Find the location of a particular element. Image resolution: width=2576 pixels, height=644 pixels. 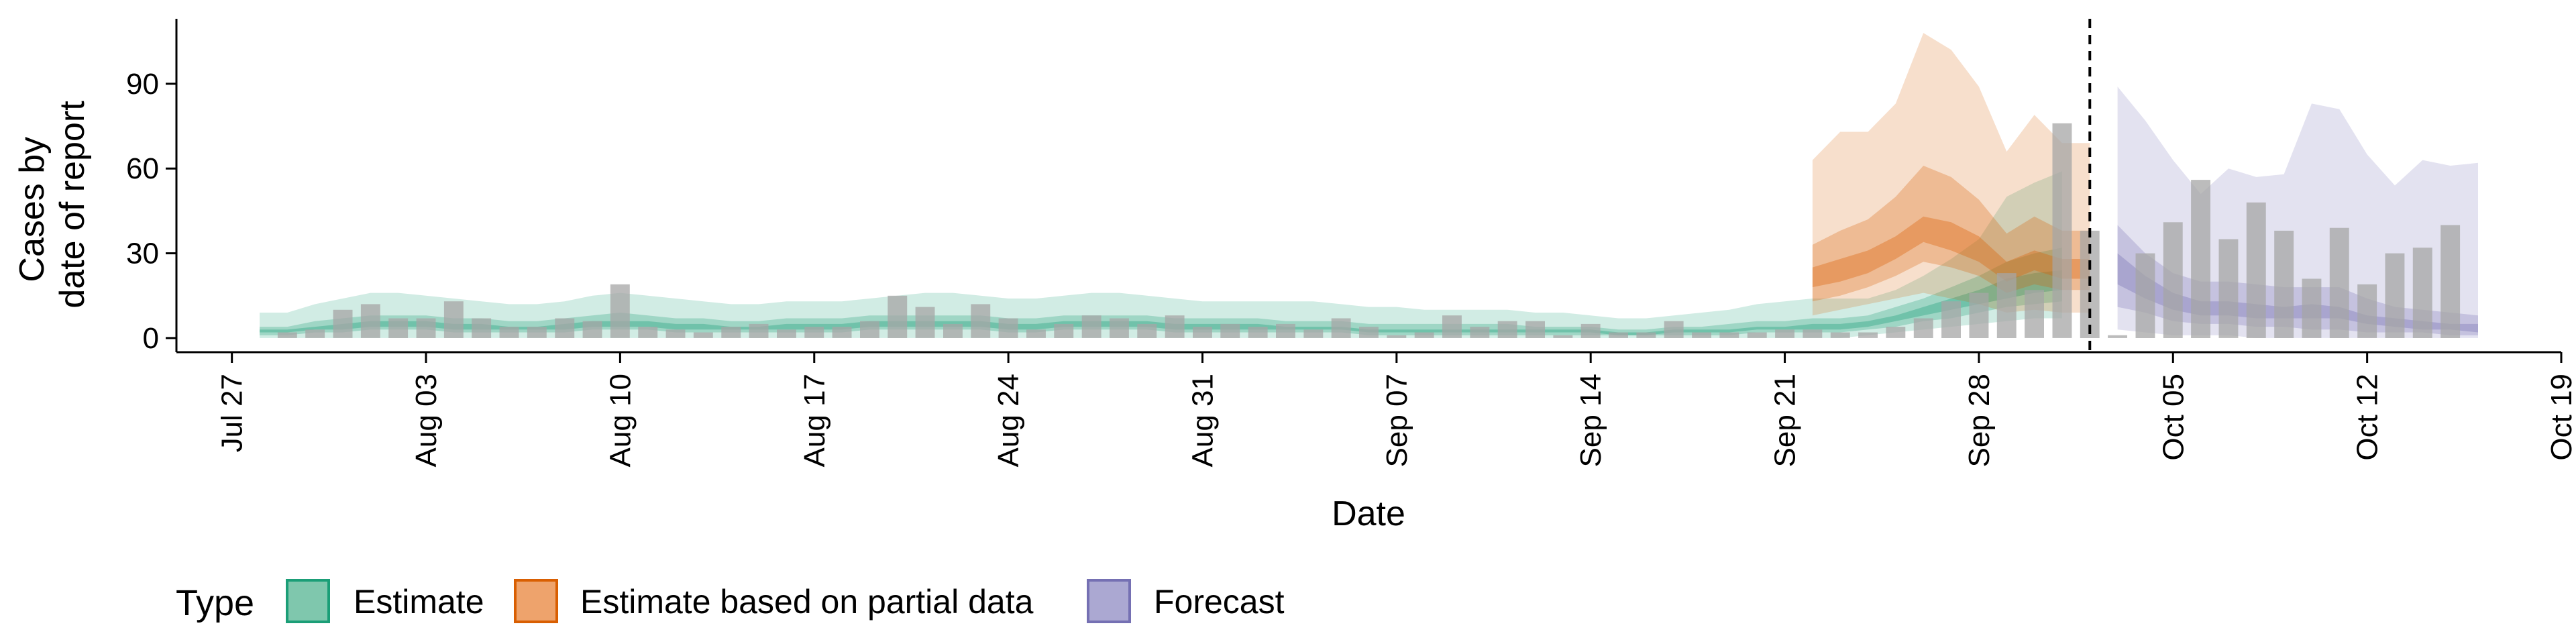

legend-title: Type is located at coordinates (215, 603).